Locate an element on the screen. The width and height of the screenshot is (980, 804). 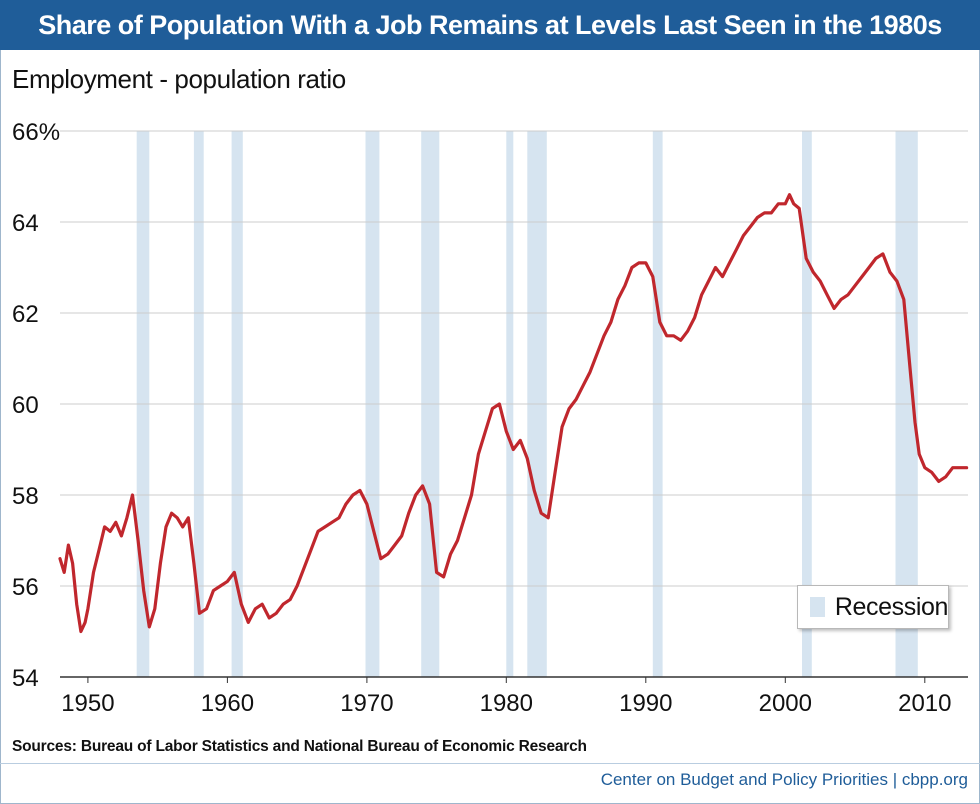
axes is located at coordinates (514, 679).